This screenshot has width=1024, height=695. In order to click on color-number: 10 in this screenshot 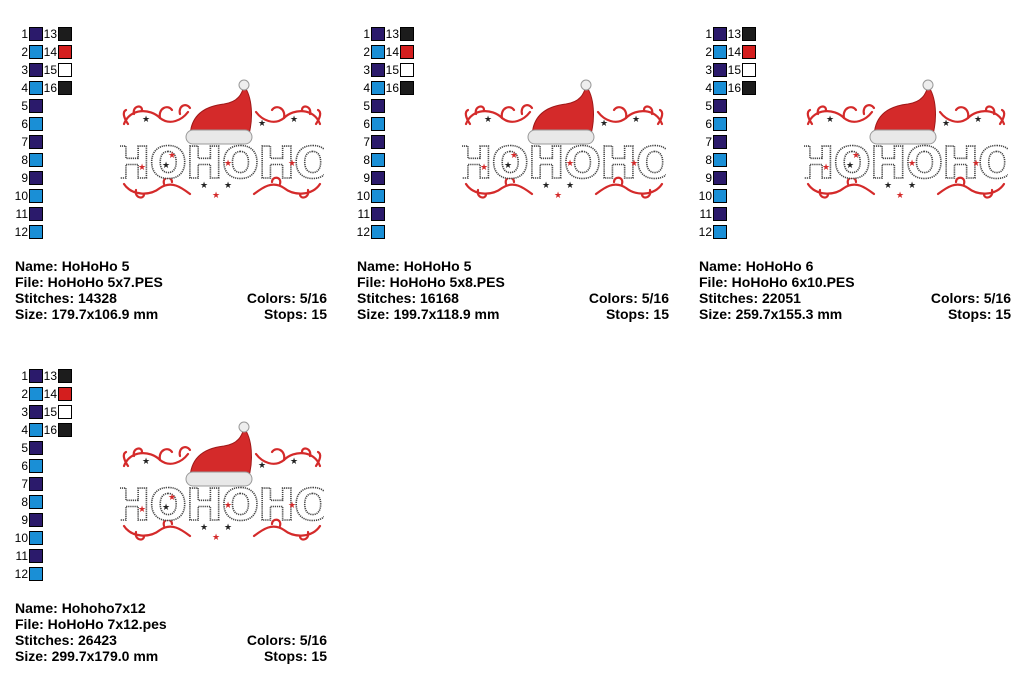, I will do `click(21, 538)`.